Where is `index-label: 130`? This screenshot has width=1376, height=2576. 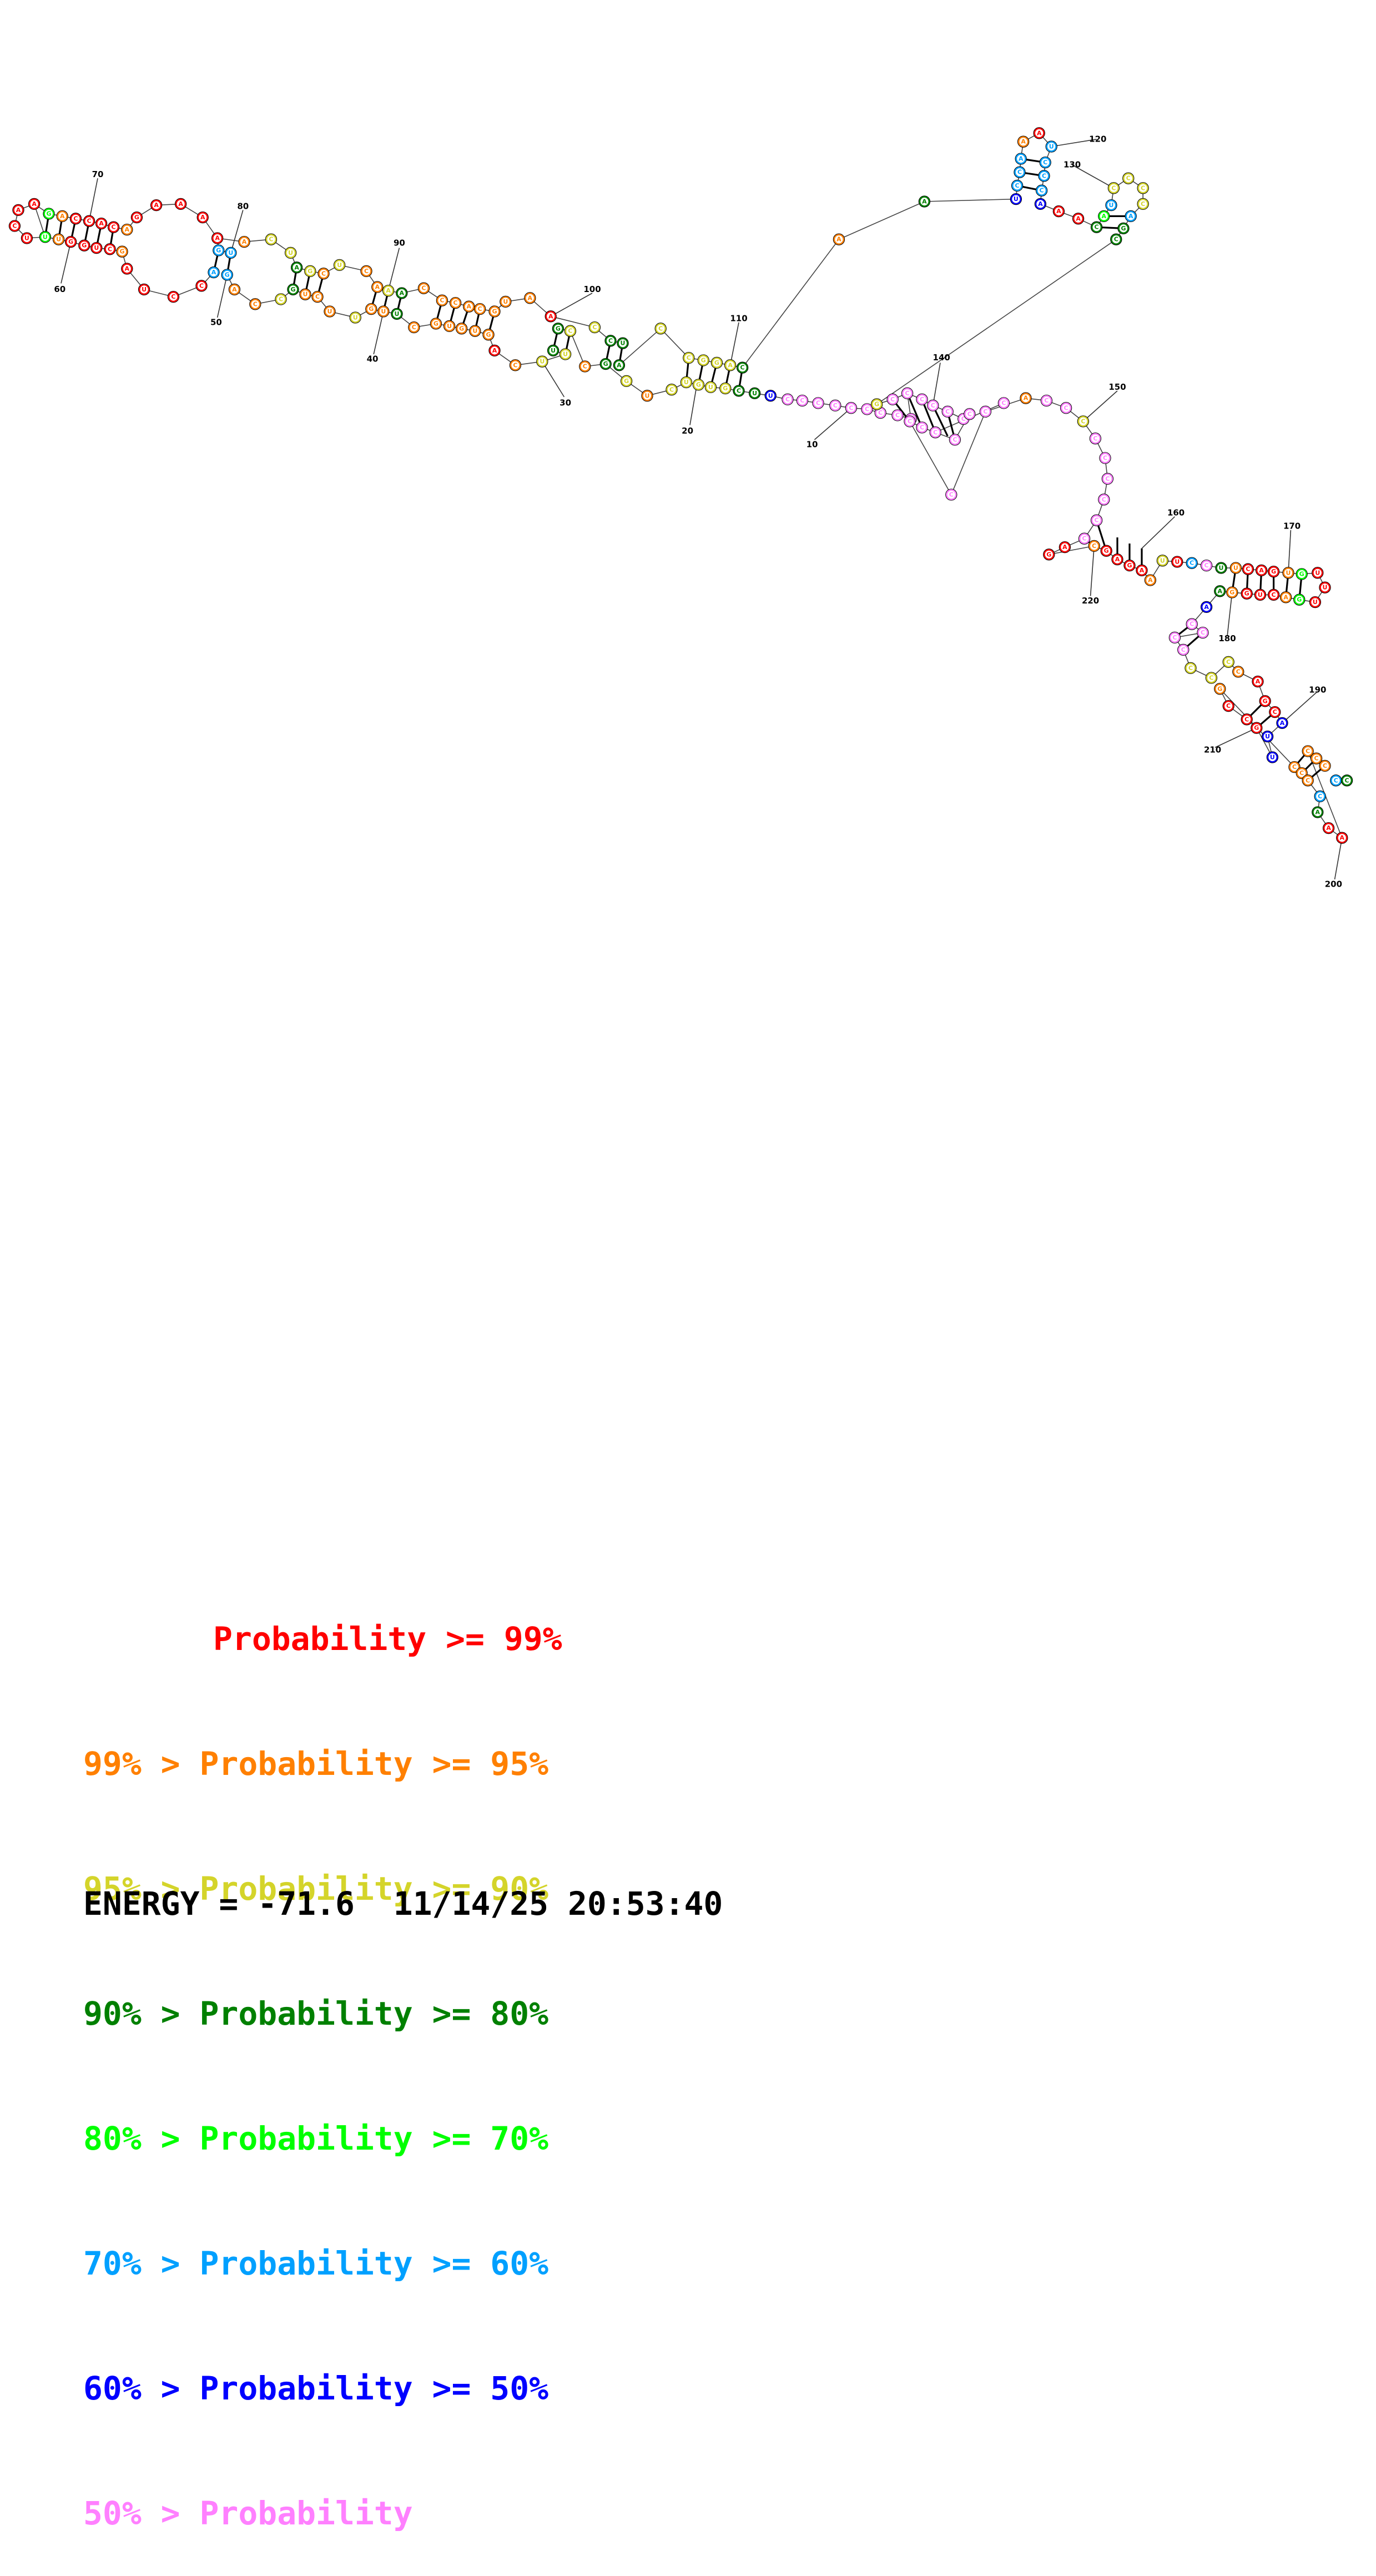 index-label: 130 is located at coordinates (1072, 165).